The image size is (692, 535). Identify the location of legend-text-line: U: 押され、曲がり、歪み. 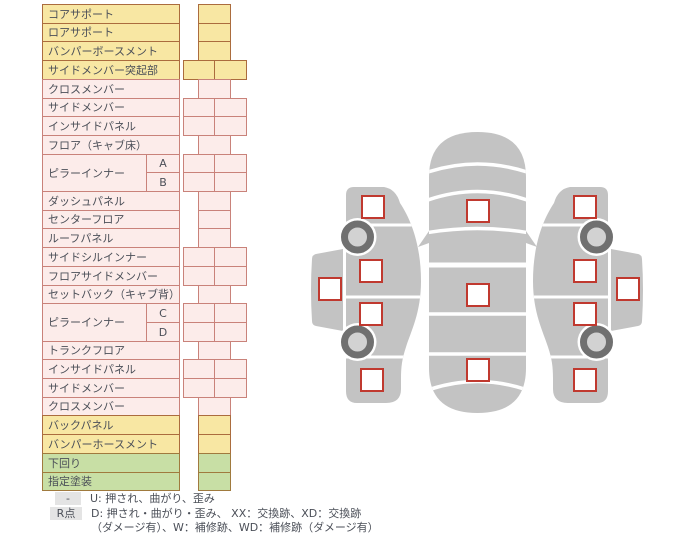
(152, 498).